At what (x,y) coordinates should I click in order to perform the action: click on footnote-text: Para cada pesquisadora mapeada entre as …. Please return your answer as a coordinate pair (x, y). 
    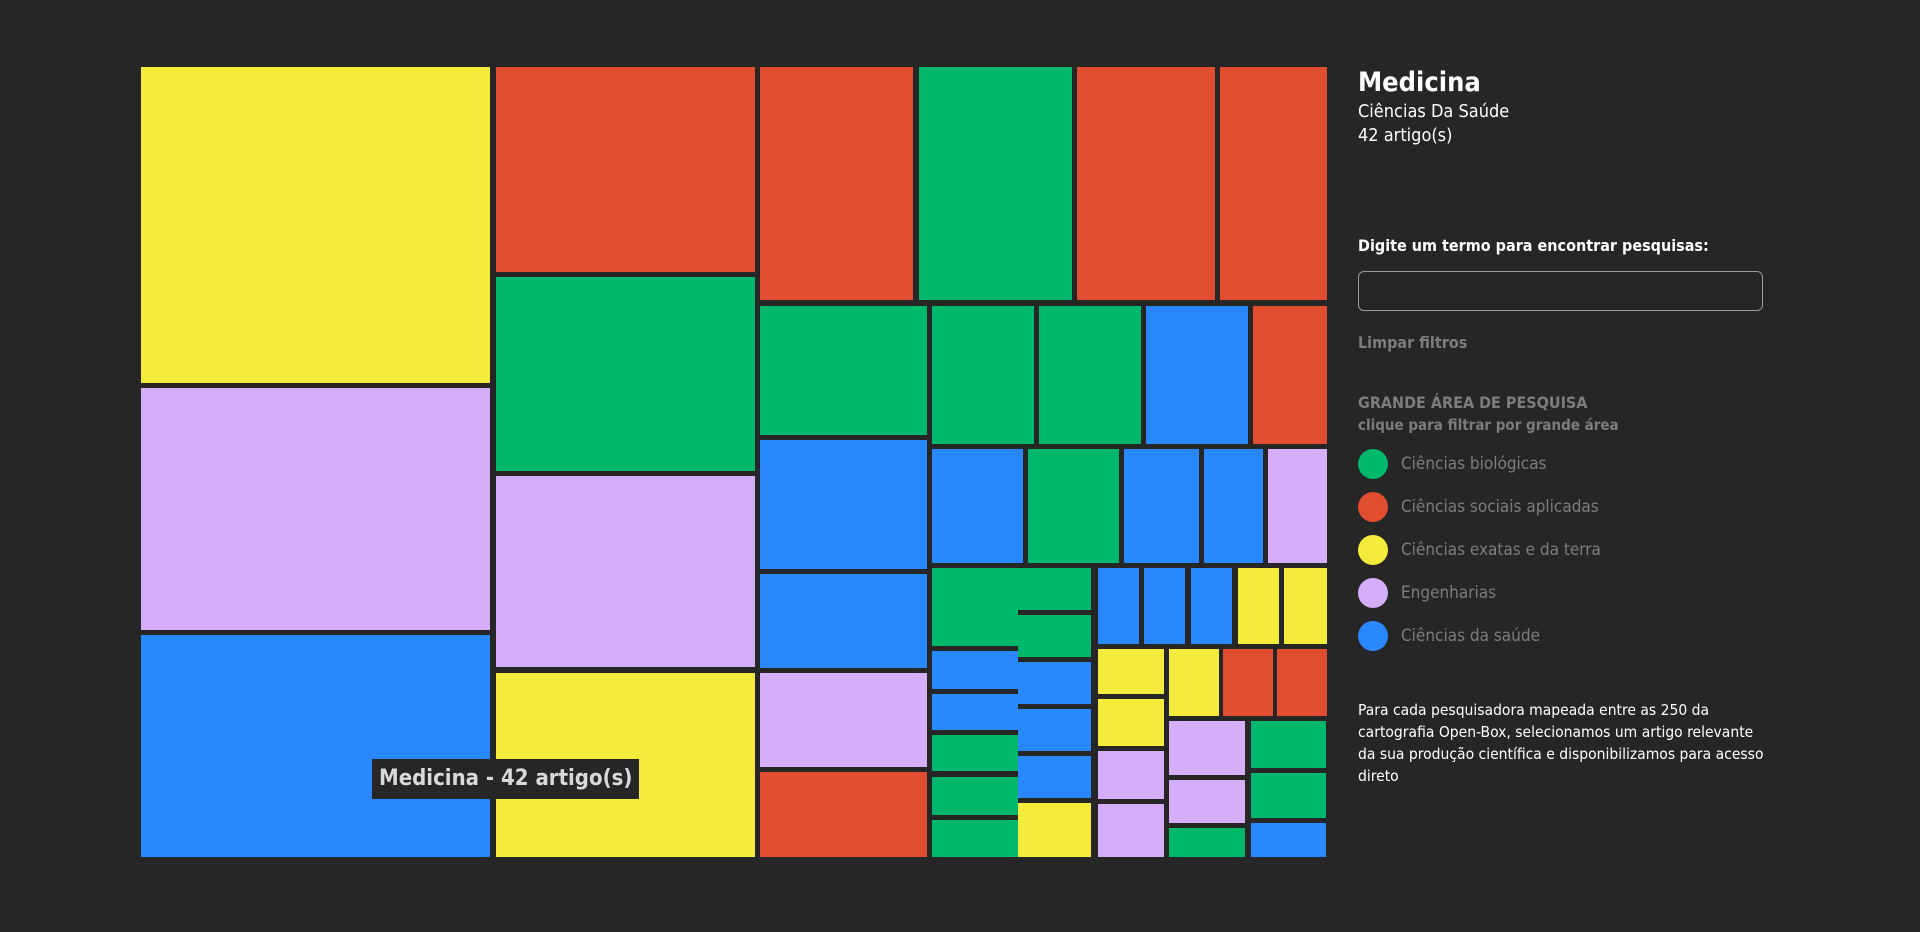
    Looking at the image, I should click on (1561, 743).